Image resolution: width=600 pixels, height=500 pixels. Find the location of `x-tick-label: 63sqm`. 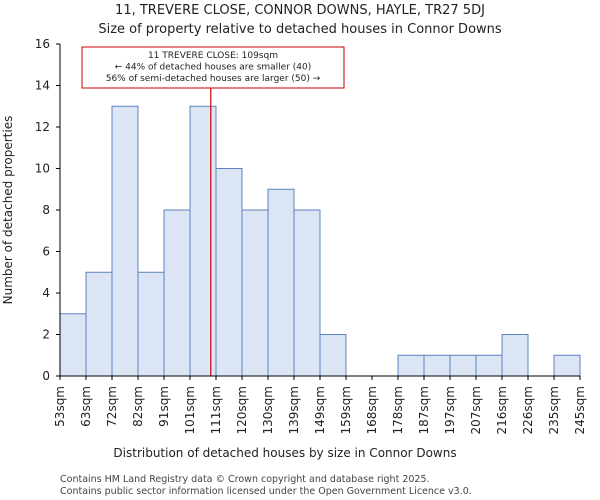

x-tick-label: 63sqm is located at coordinates (86, 406).